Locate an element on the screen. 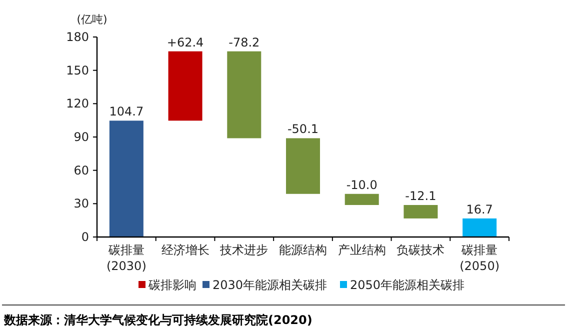 The image size is (567, 335). data-label: +62.4 is located at coordinates (185, 42).